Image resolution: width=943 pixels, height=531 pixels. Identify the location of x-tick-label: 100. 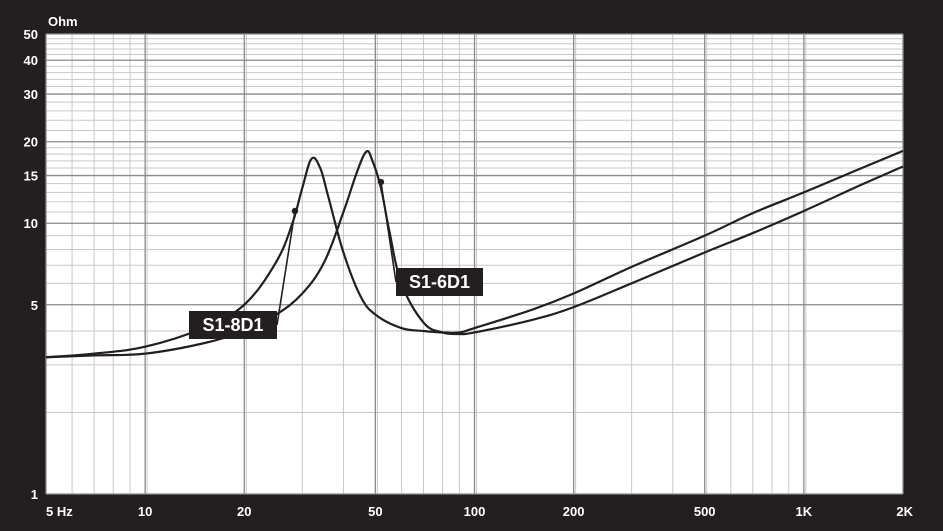
(475, 511).